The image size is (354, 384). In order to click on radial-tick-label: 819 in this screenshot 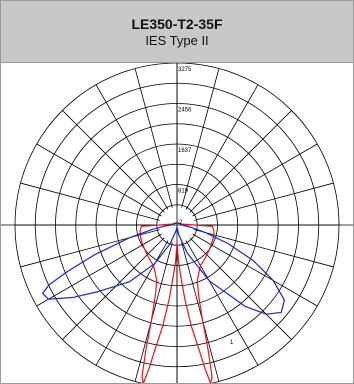, I will do `click(183, 192)`.